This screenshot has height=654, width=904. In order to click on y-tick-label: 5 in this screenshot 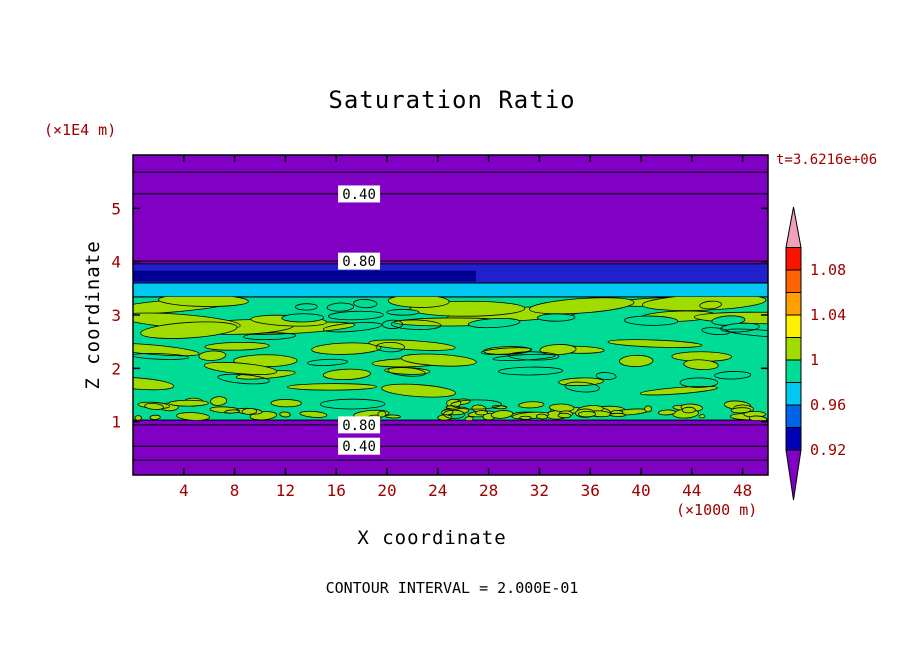, I will do `click(116, 208)`.